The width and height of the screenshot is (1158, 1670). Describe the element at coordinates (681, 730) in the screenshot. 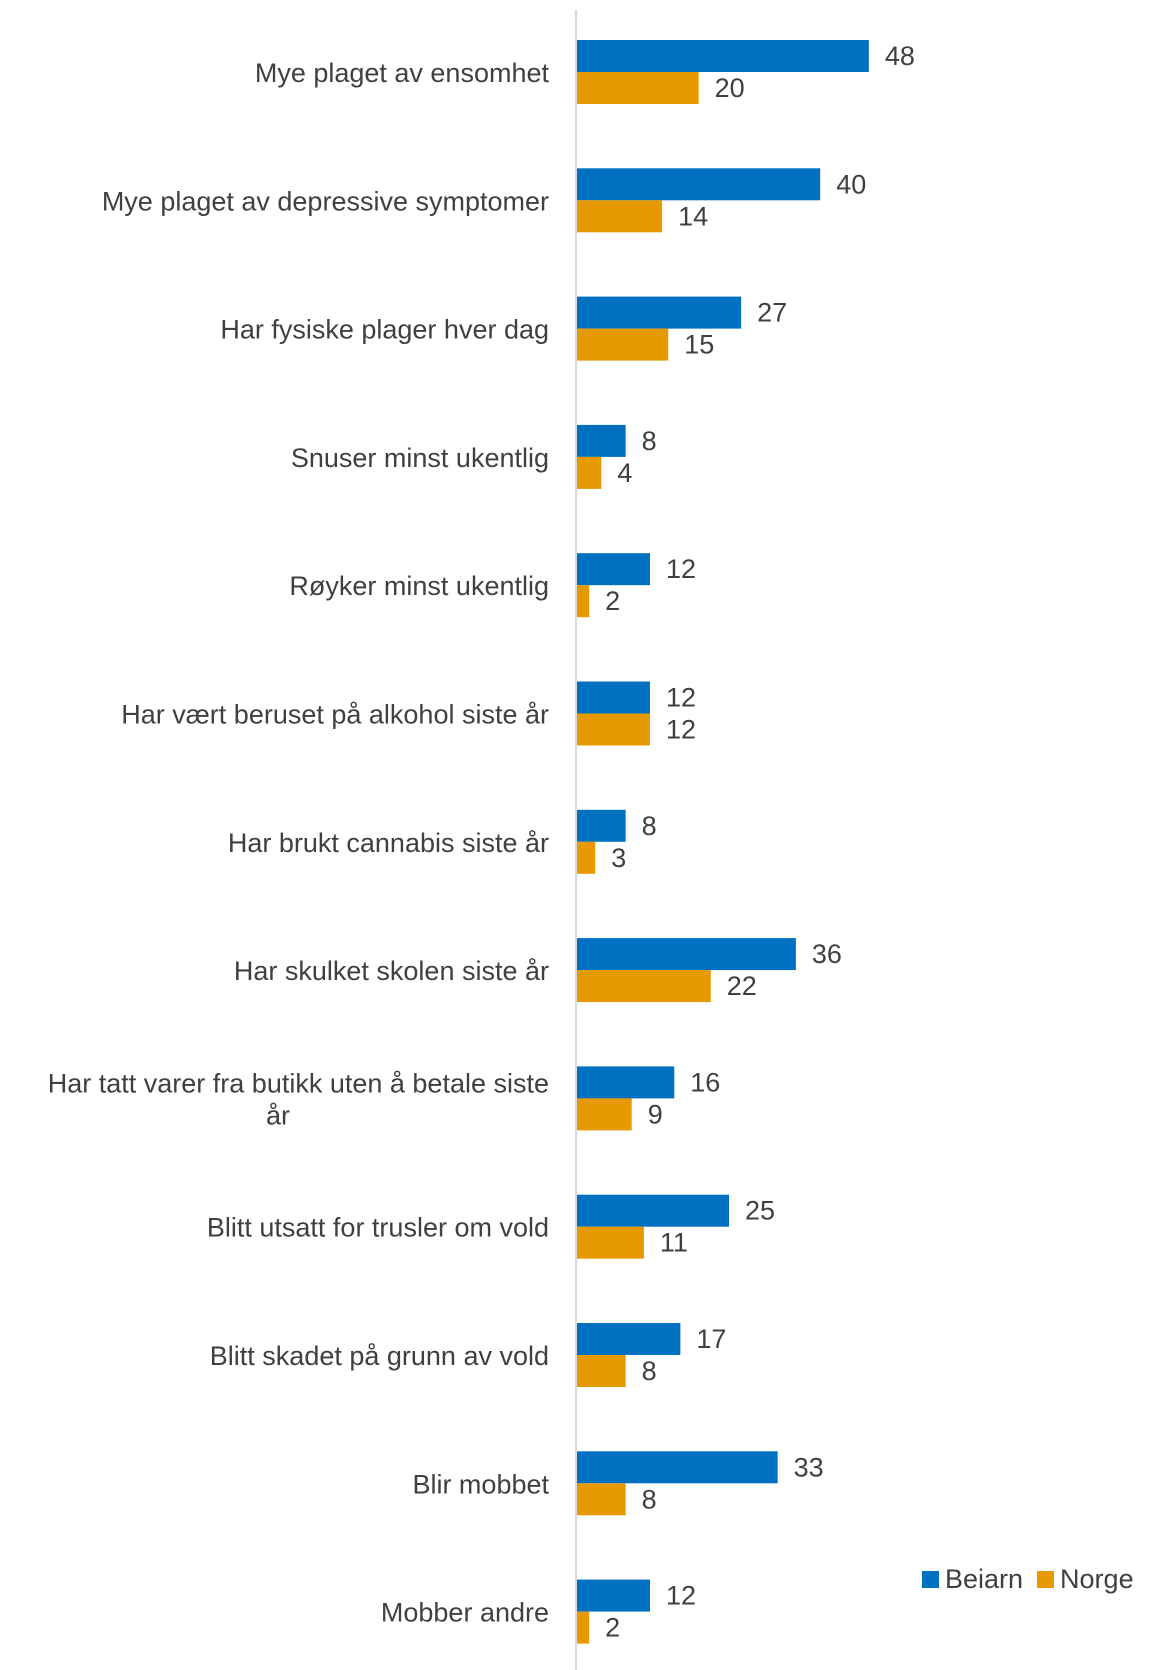

I see `data-label-norge: 12` at that location.